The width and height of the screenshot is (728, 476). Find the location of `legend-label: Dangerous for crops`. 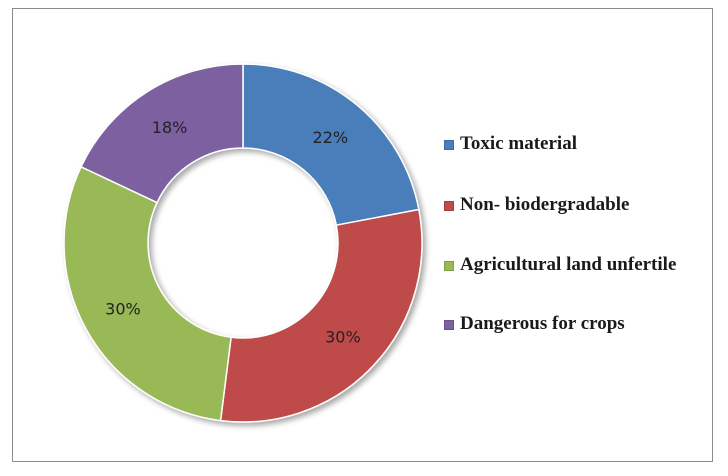

legend-label: Dangerous for crops is located at coordinates (542, 323).